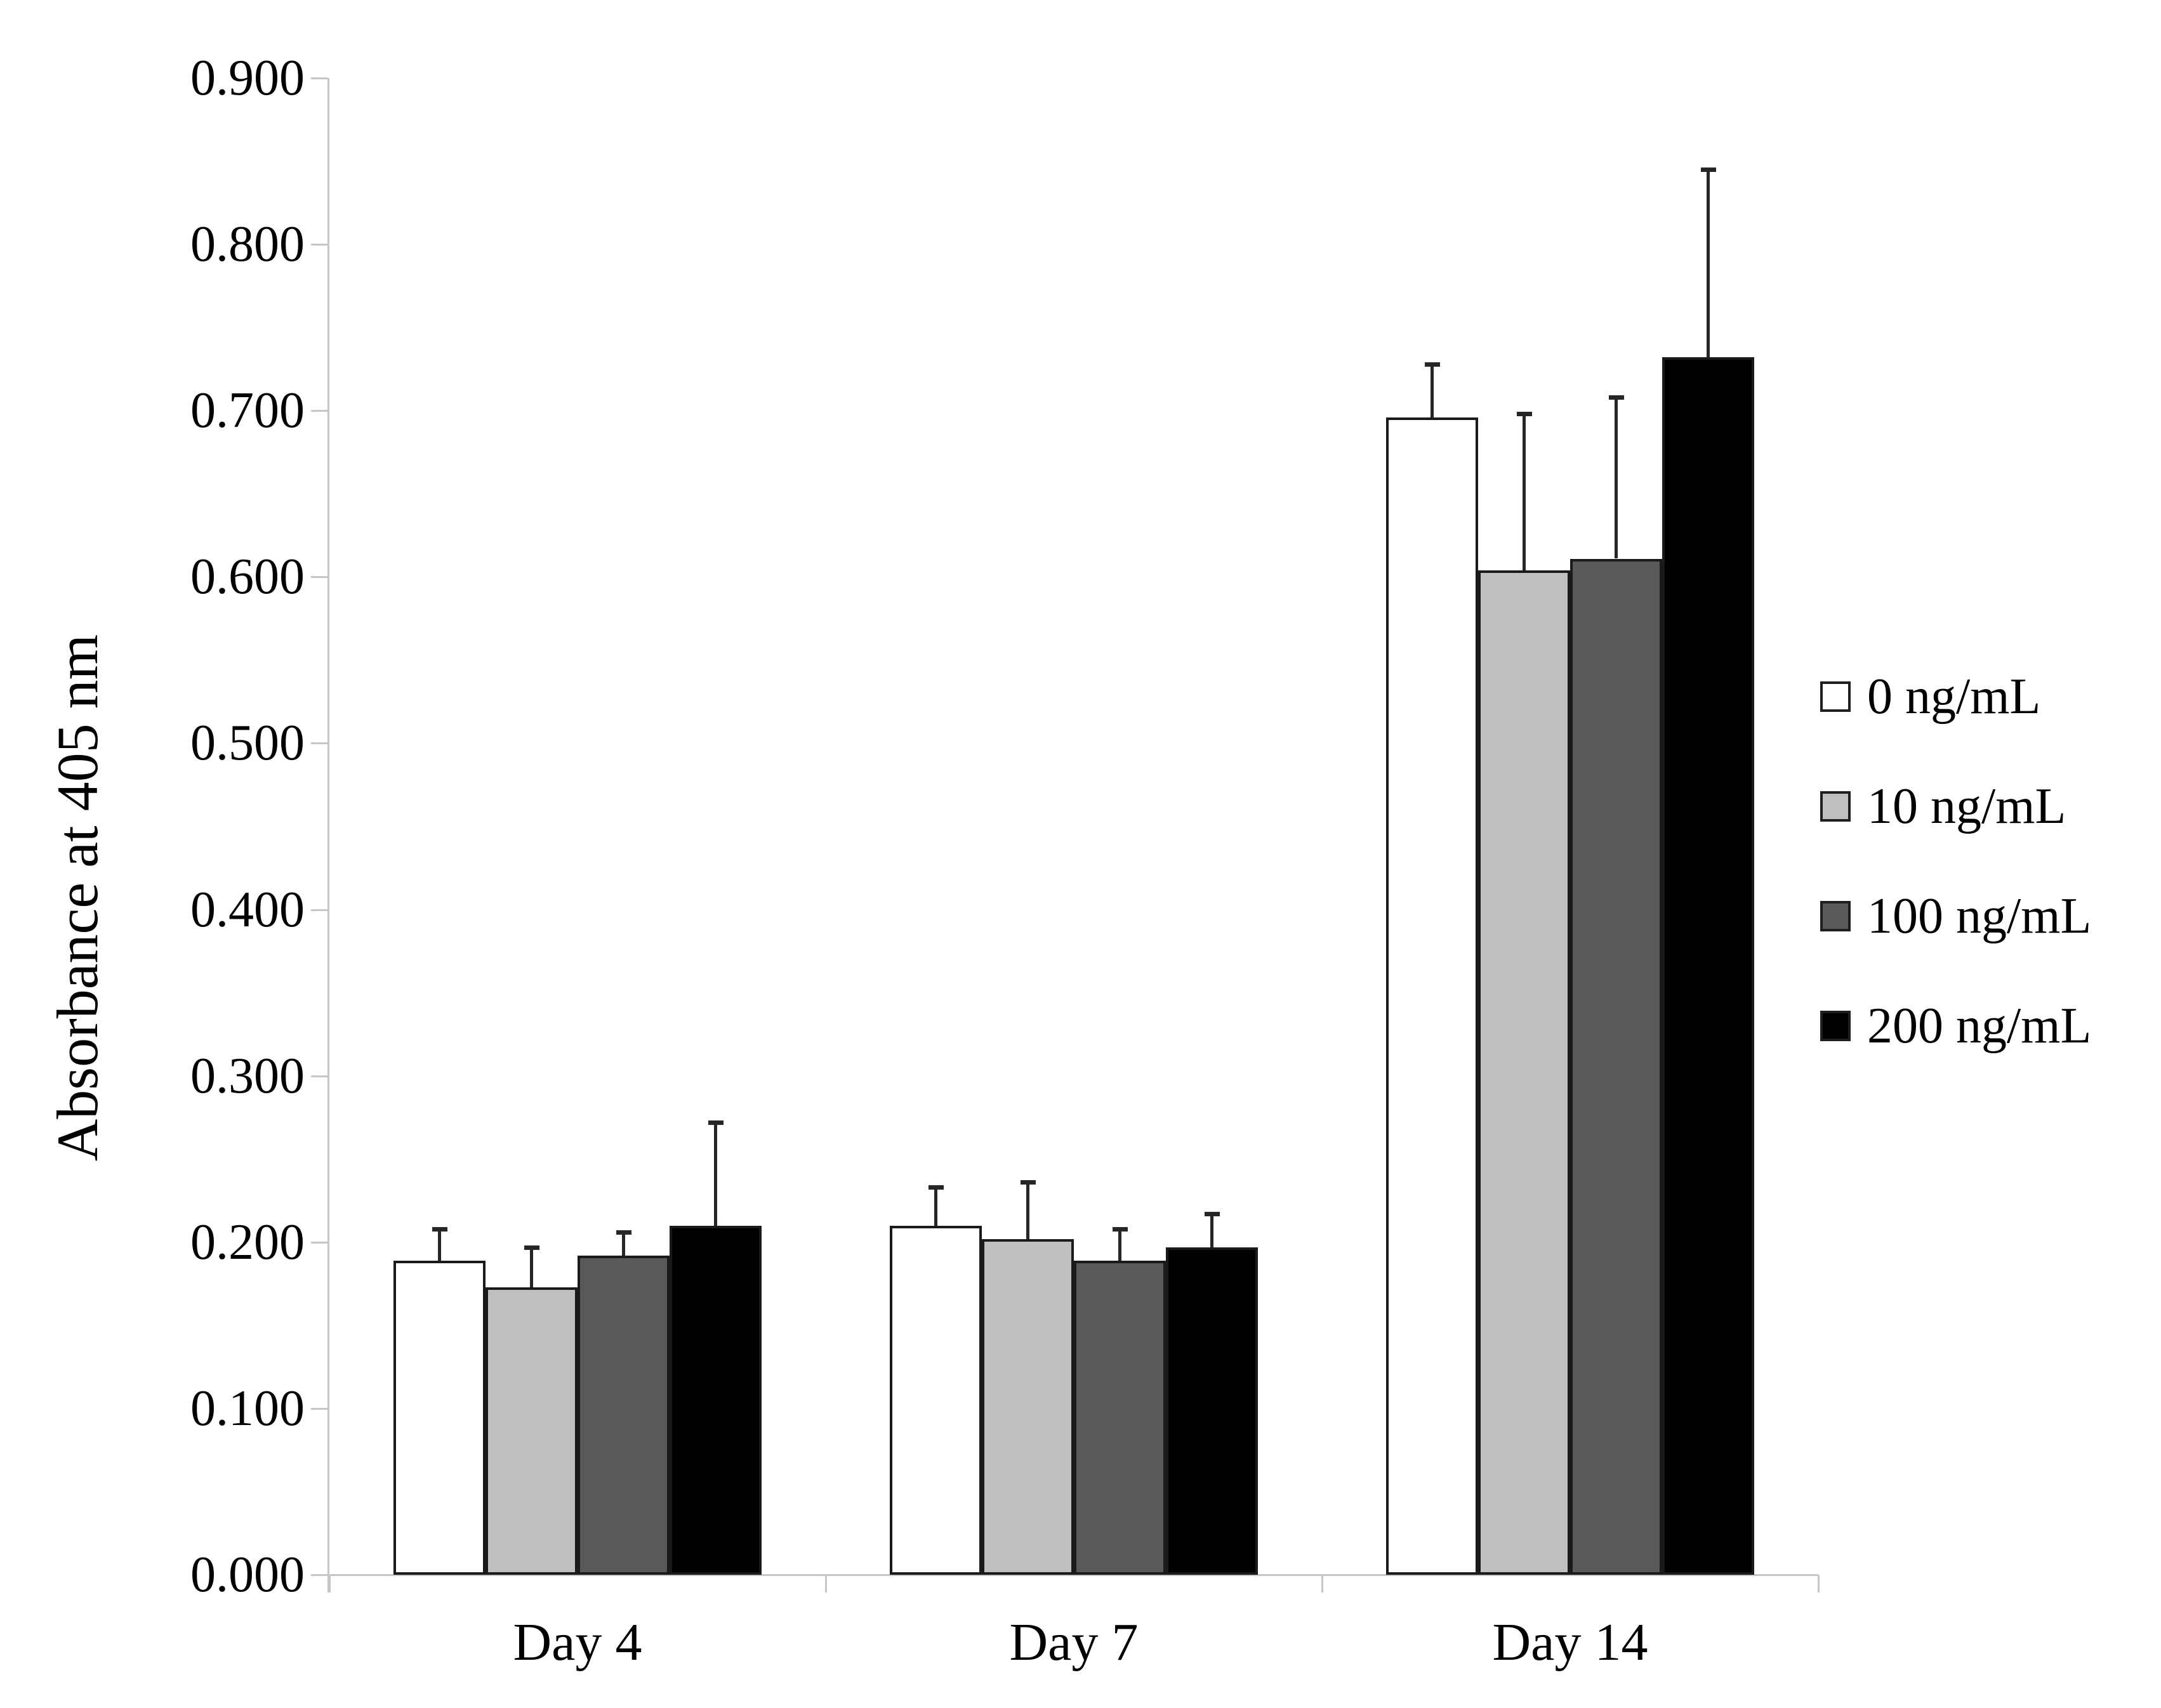  What do you see at coordinates (1708, 263) in the screenshot?
I see `error-bar-day14-200ngml` at bounding box center [1708, 263].